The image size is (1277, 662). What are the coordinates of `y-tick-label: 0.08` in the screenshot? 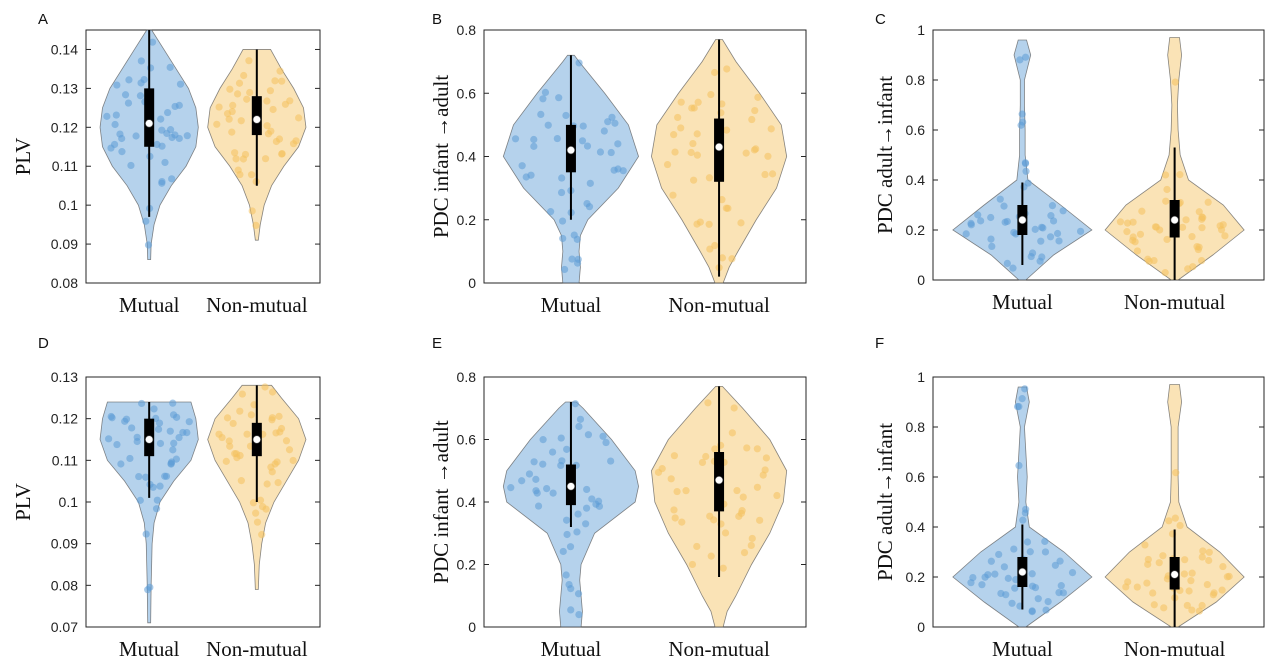 It's located at (64, 283).